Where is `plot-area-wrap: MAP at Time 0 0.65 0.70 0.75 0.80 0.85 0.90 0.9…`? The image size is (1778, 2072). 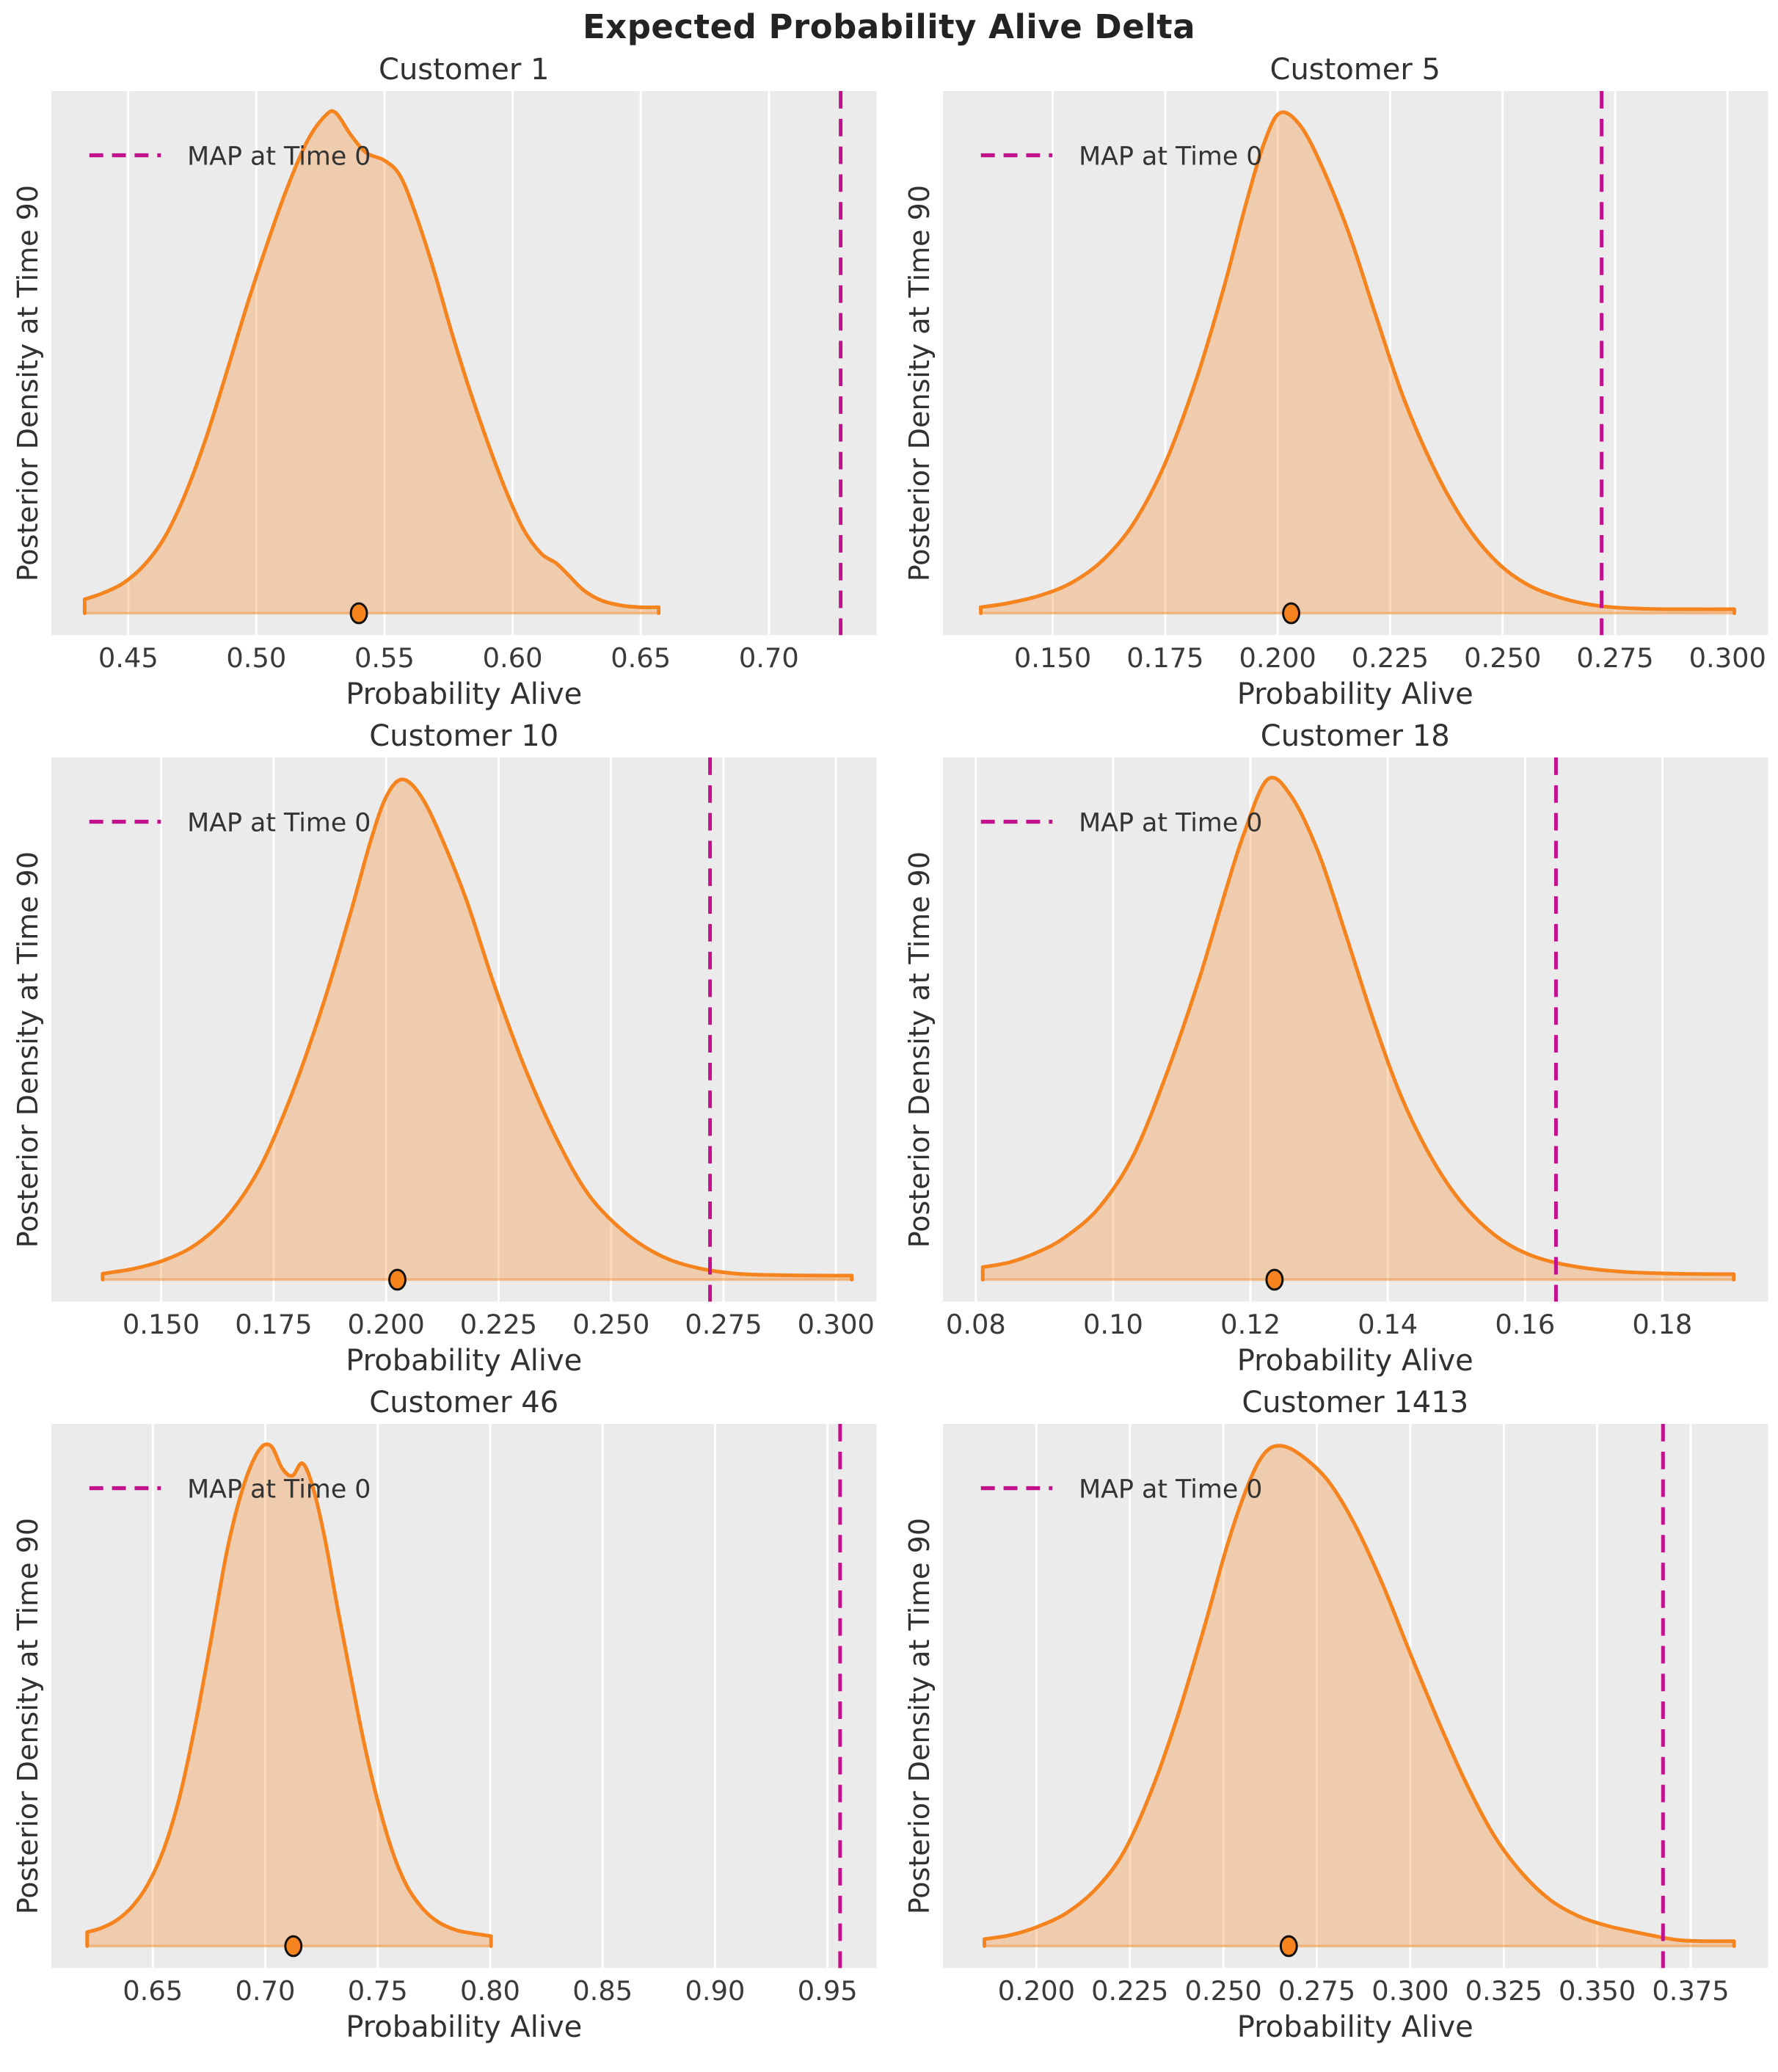 plot-area-wrap: MAP at Time 0 0.65 0.70 0.75 0.80 0.85 0.90 0.9… is located at coordinates (464, 1716).